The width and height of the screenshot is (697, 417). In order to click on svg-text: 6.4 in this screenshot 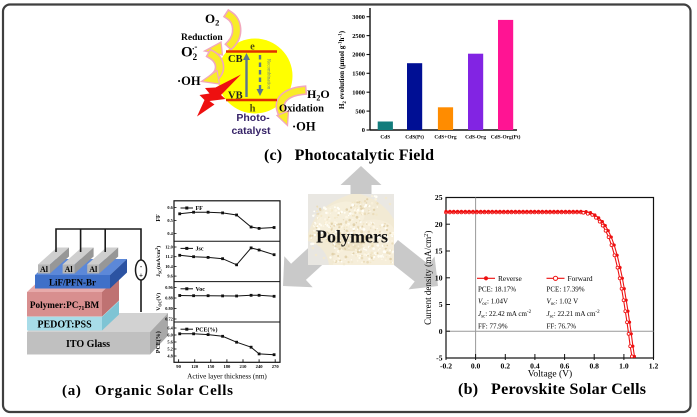, I will do `click(170, 328)`.